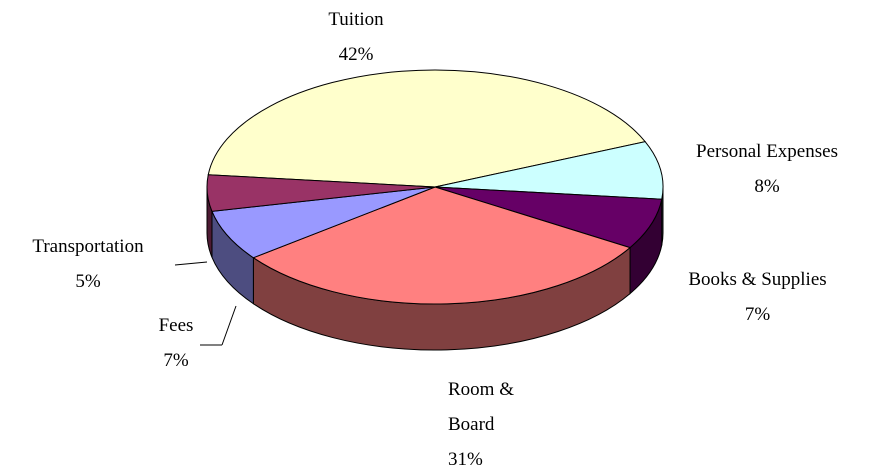 The image size is (873, 470). Describe the element at coordinates (767, 186) in the screenshot. I see `value-label: 8%` at that location.